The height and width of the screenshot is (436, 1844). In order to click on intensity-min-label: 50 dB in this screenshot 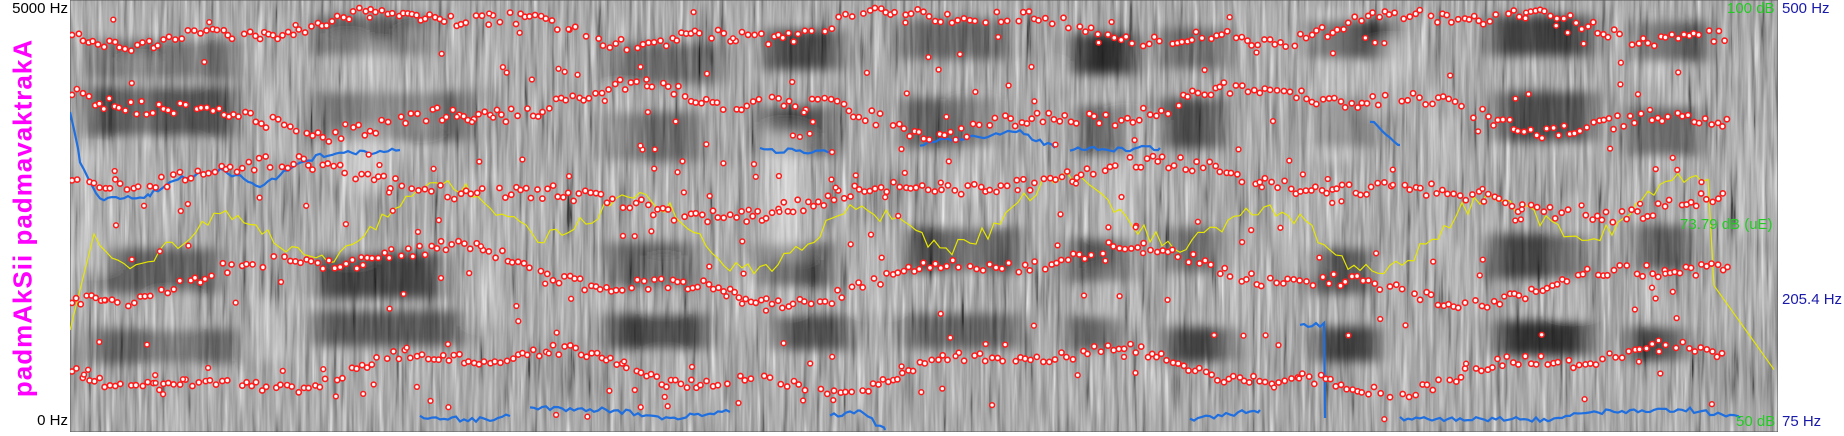, I will do `click(1756, 421)`.